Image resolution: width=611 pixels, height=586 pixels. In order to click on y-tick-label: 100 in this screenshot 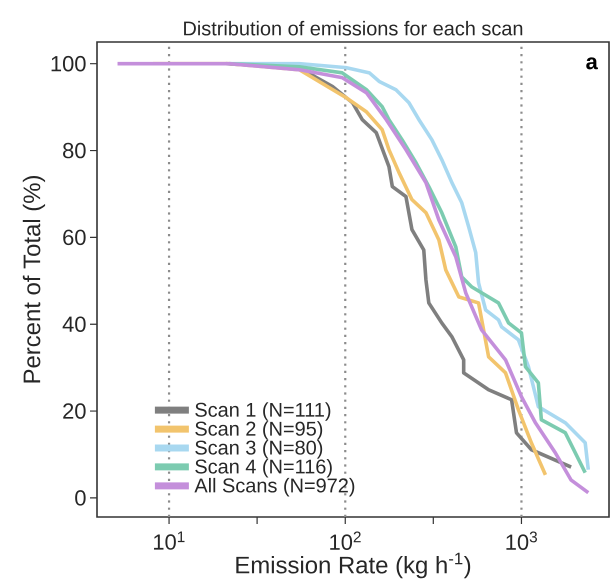, I will do `click(69, 64)`.